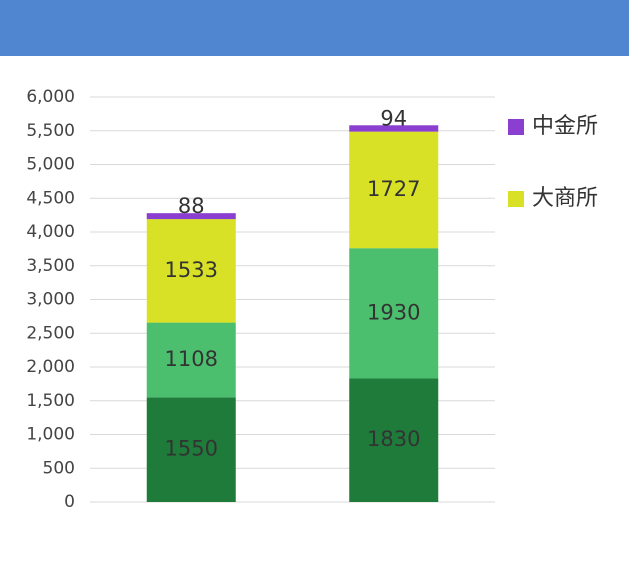  What do you see at coordinates (314, 28) in the screenshot?
I see `header-band` at bounding box center [314, 28].